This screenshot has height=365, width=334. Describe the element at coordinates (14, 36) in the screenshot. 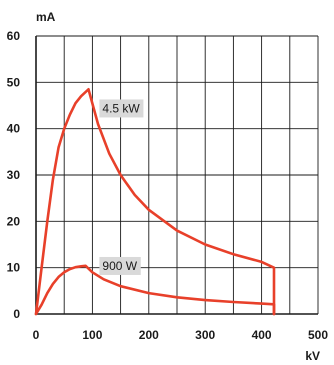

I see `y-tick-label: 60` at that location.